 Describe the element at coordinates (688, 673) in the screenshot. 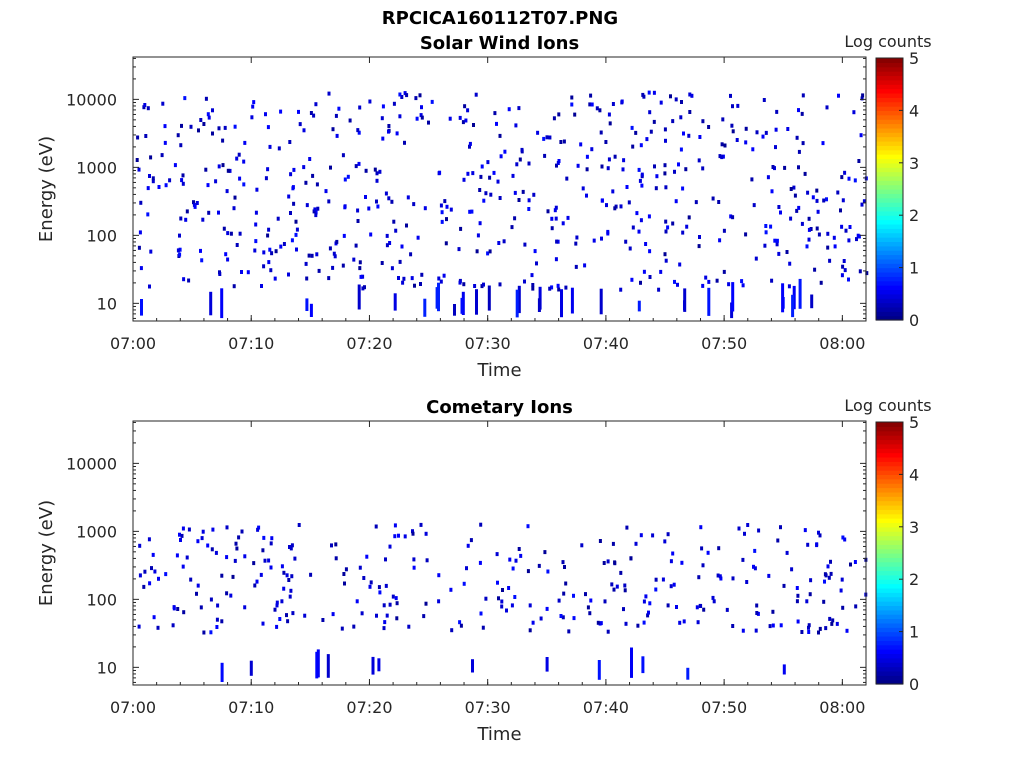

I see `panel2-noise-streak` at that location.